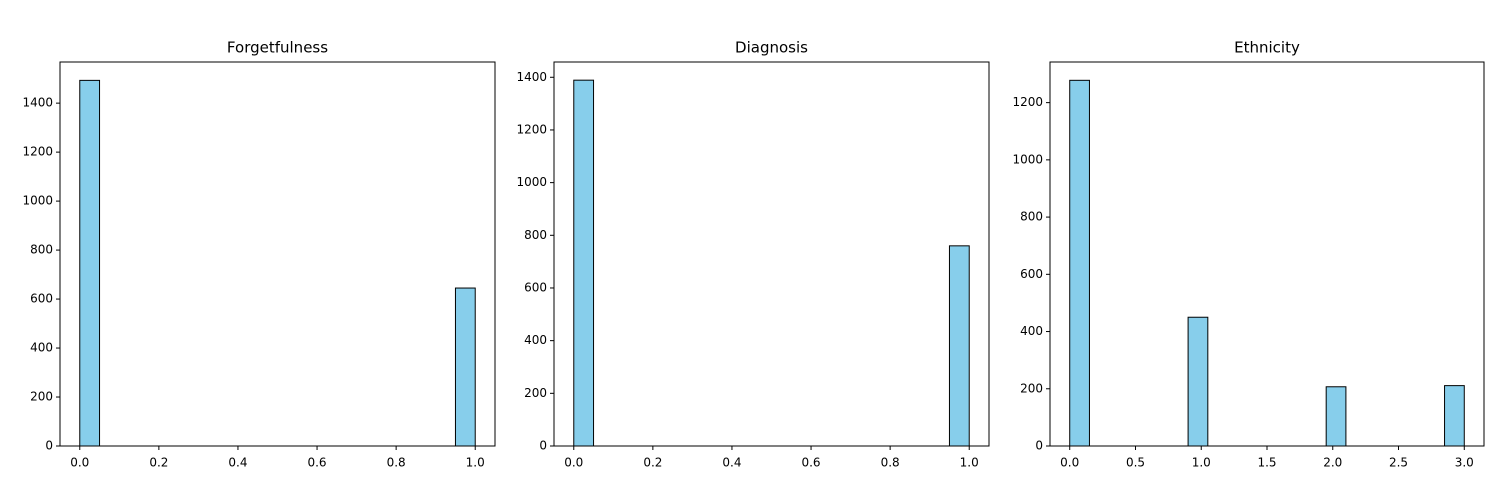  What do you see at coordinates (277, 48) in the screenshot?
I see `chart-title: Forgetfulness` at bounding box center [277, 48].